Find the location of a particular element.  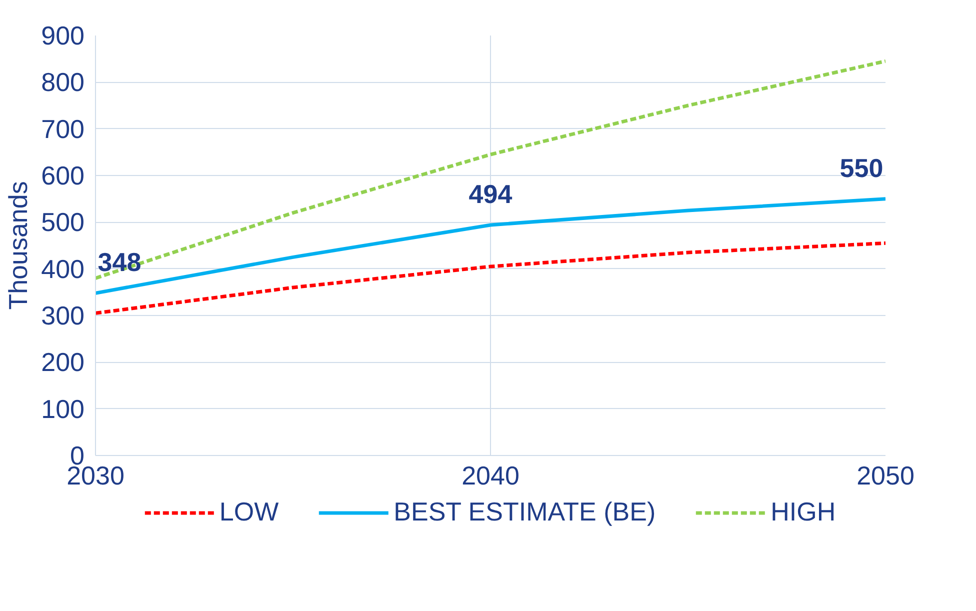

y-tick-label: 800 is located at coordinates (63, 82).